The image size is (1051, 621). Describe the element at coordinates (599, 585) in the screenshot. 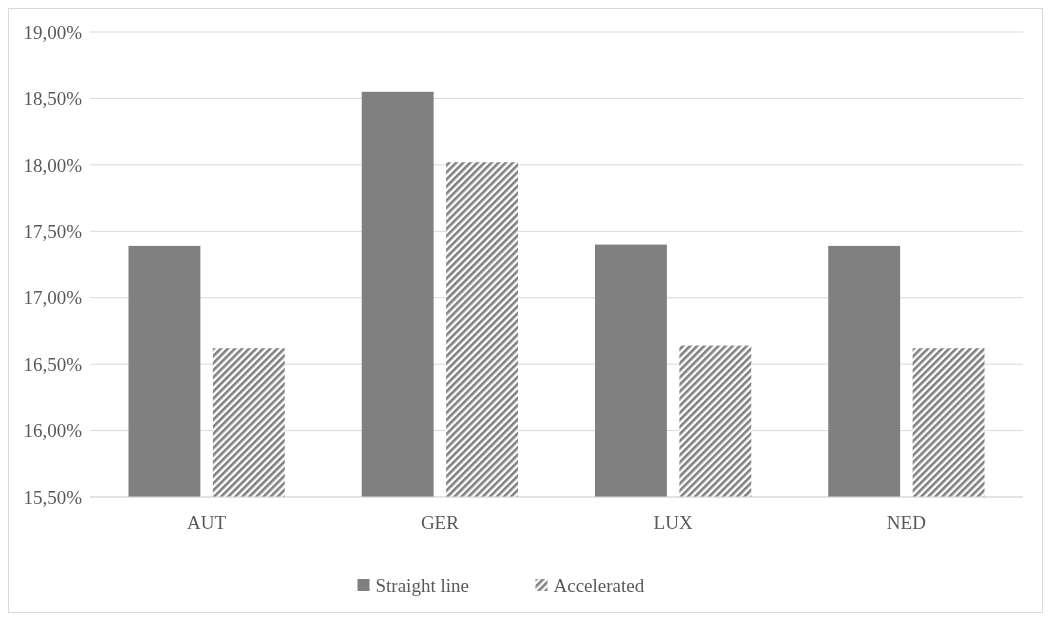

I see `legend-label: Accelerated` at that location.